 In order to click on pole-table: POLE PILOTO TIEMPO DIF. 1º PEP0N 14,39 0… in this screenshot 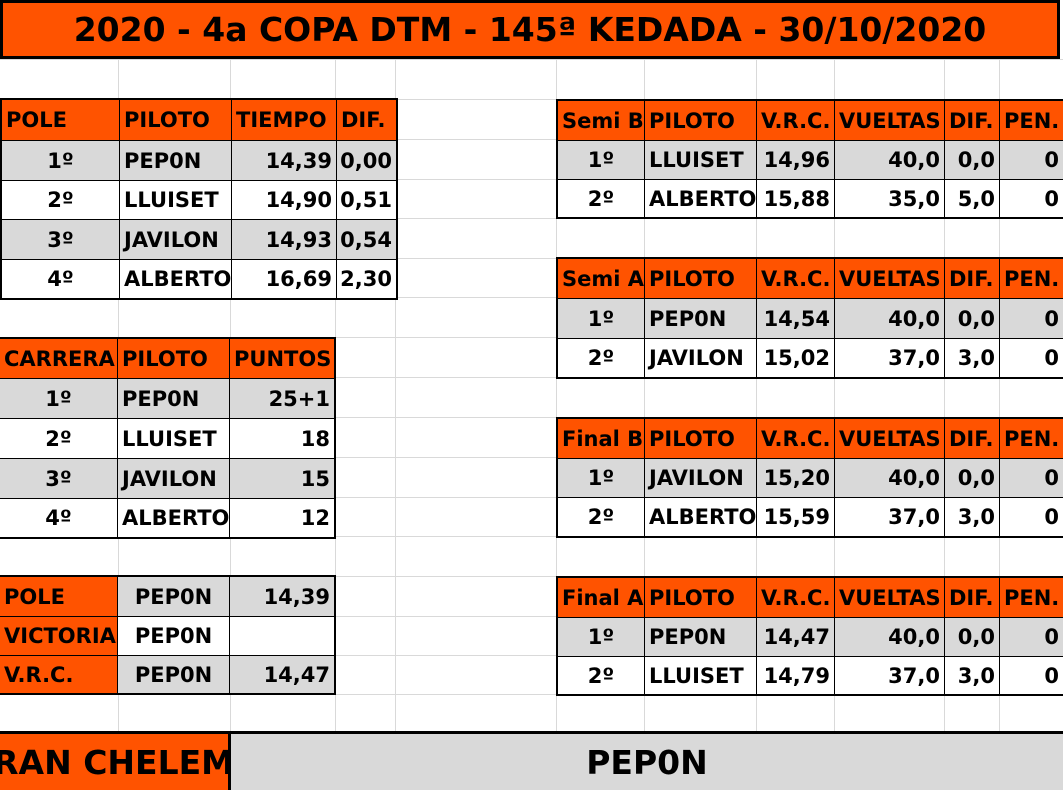, I will do `click(199, 199)`.